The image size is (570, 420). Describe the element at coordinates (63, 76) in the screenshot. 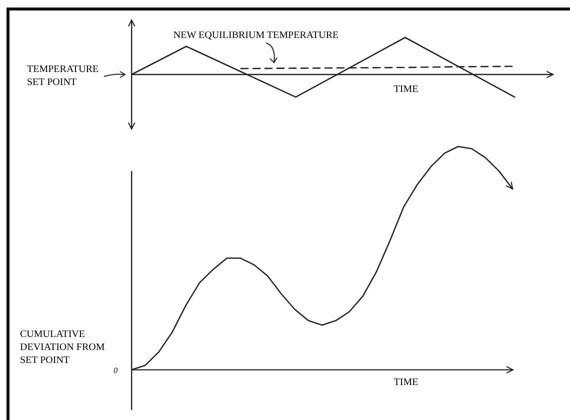

I see `y-axis-title: TEMPERATURE SET POINT` at that location.